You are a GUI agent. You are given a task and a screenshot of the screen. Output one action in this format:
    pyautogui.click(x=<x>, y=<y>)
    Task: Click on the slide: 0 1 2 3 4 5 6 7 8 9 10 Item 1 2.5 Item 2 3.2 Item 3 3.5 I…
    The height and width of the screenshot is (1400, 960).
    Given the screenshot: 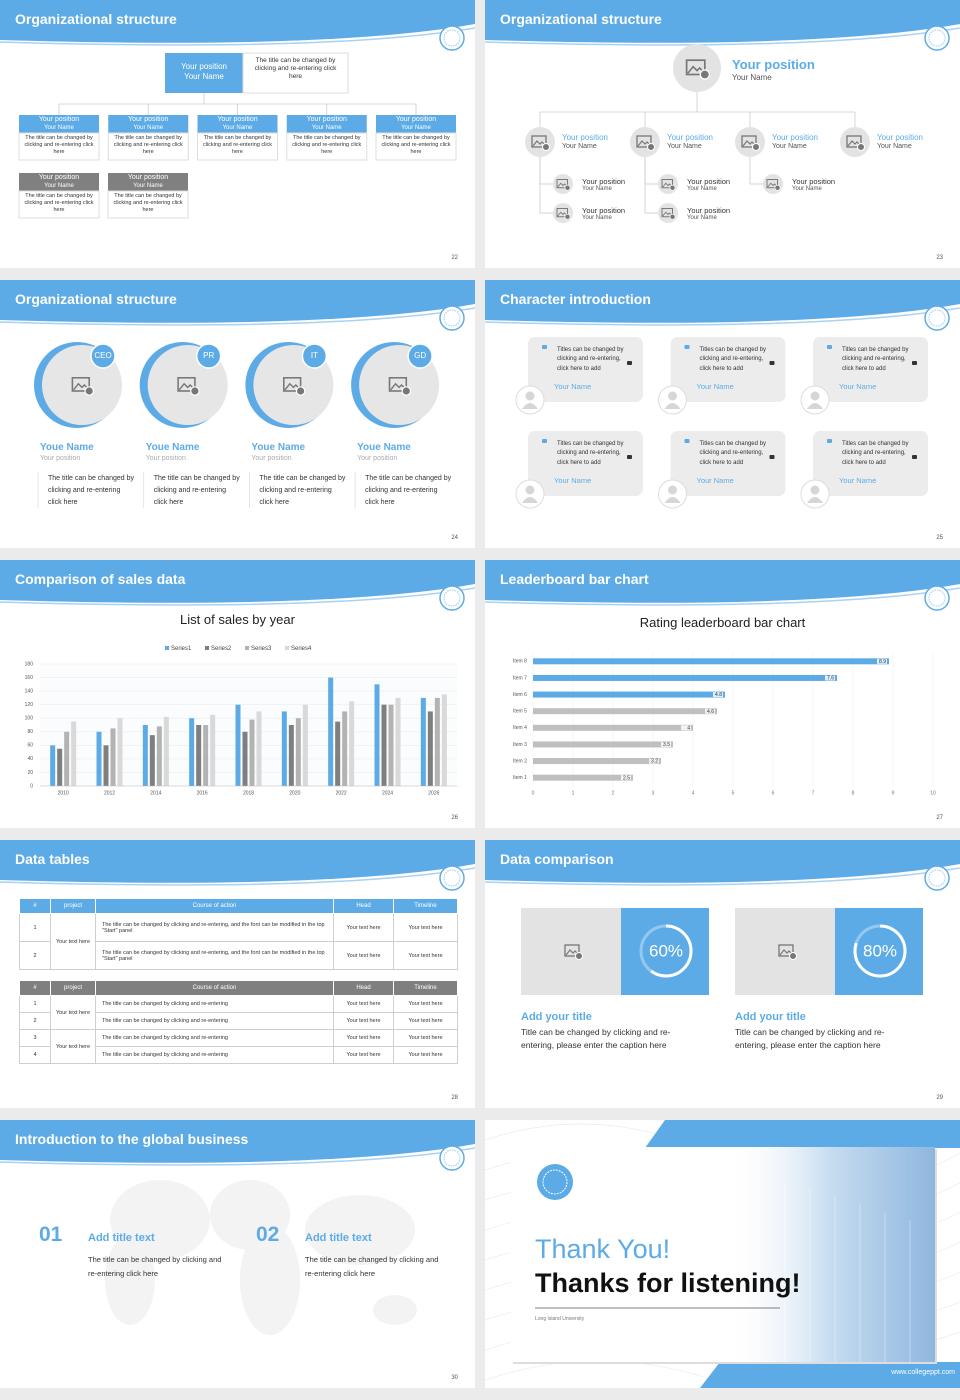 What is the action you would take?
    pyautogui.click(x=722, y=694)
    